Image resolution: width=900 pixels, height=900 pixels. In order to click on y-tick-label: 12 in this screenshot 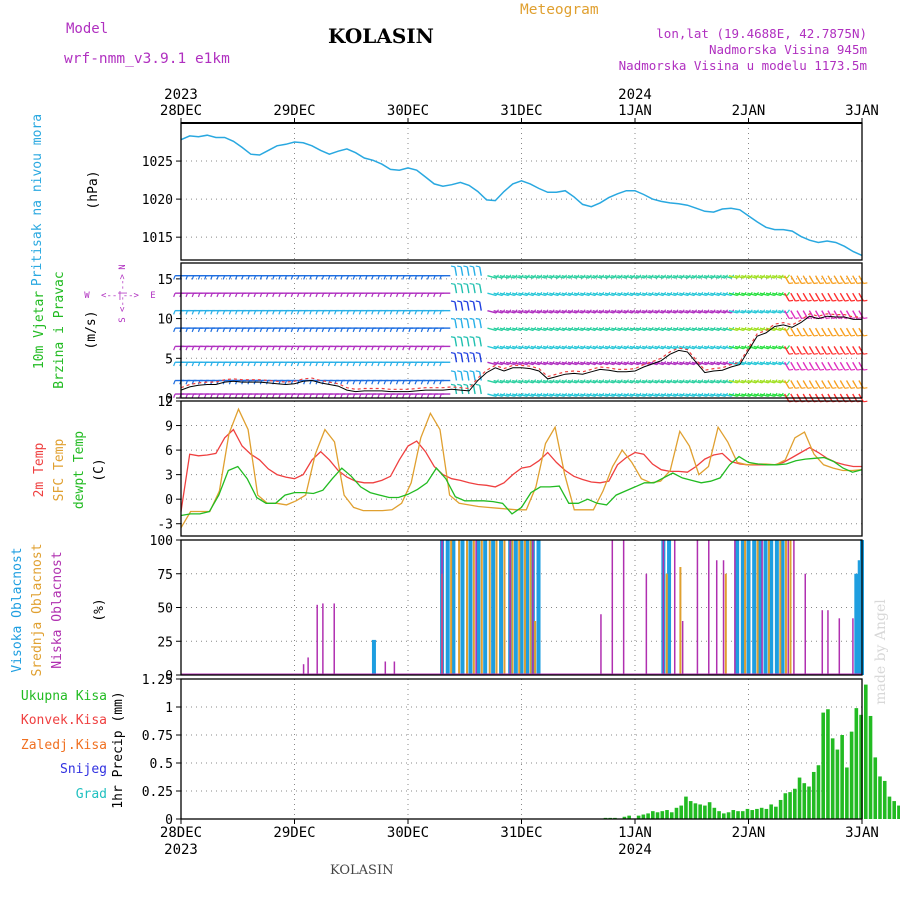, I will do `click(165, 402)`.